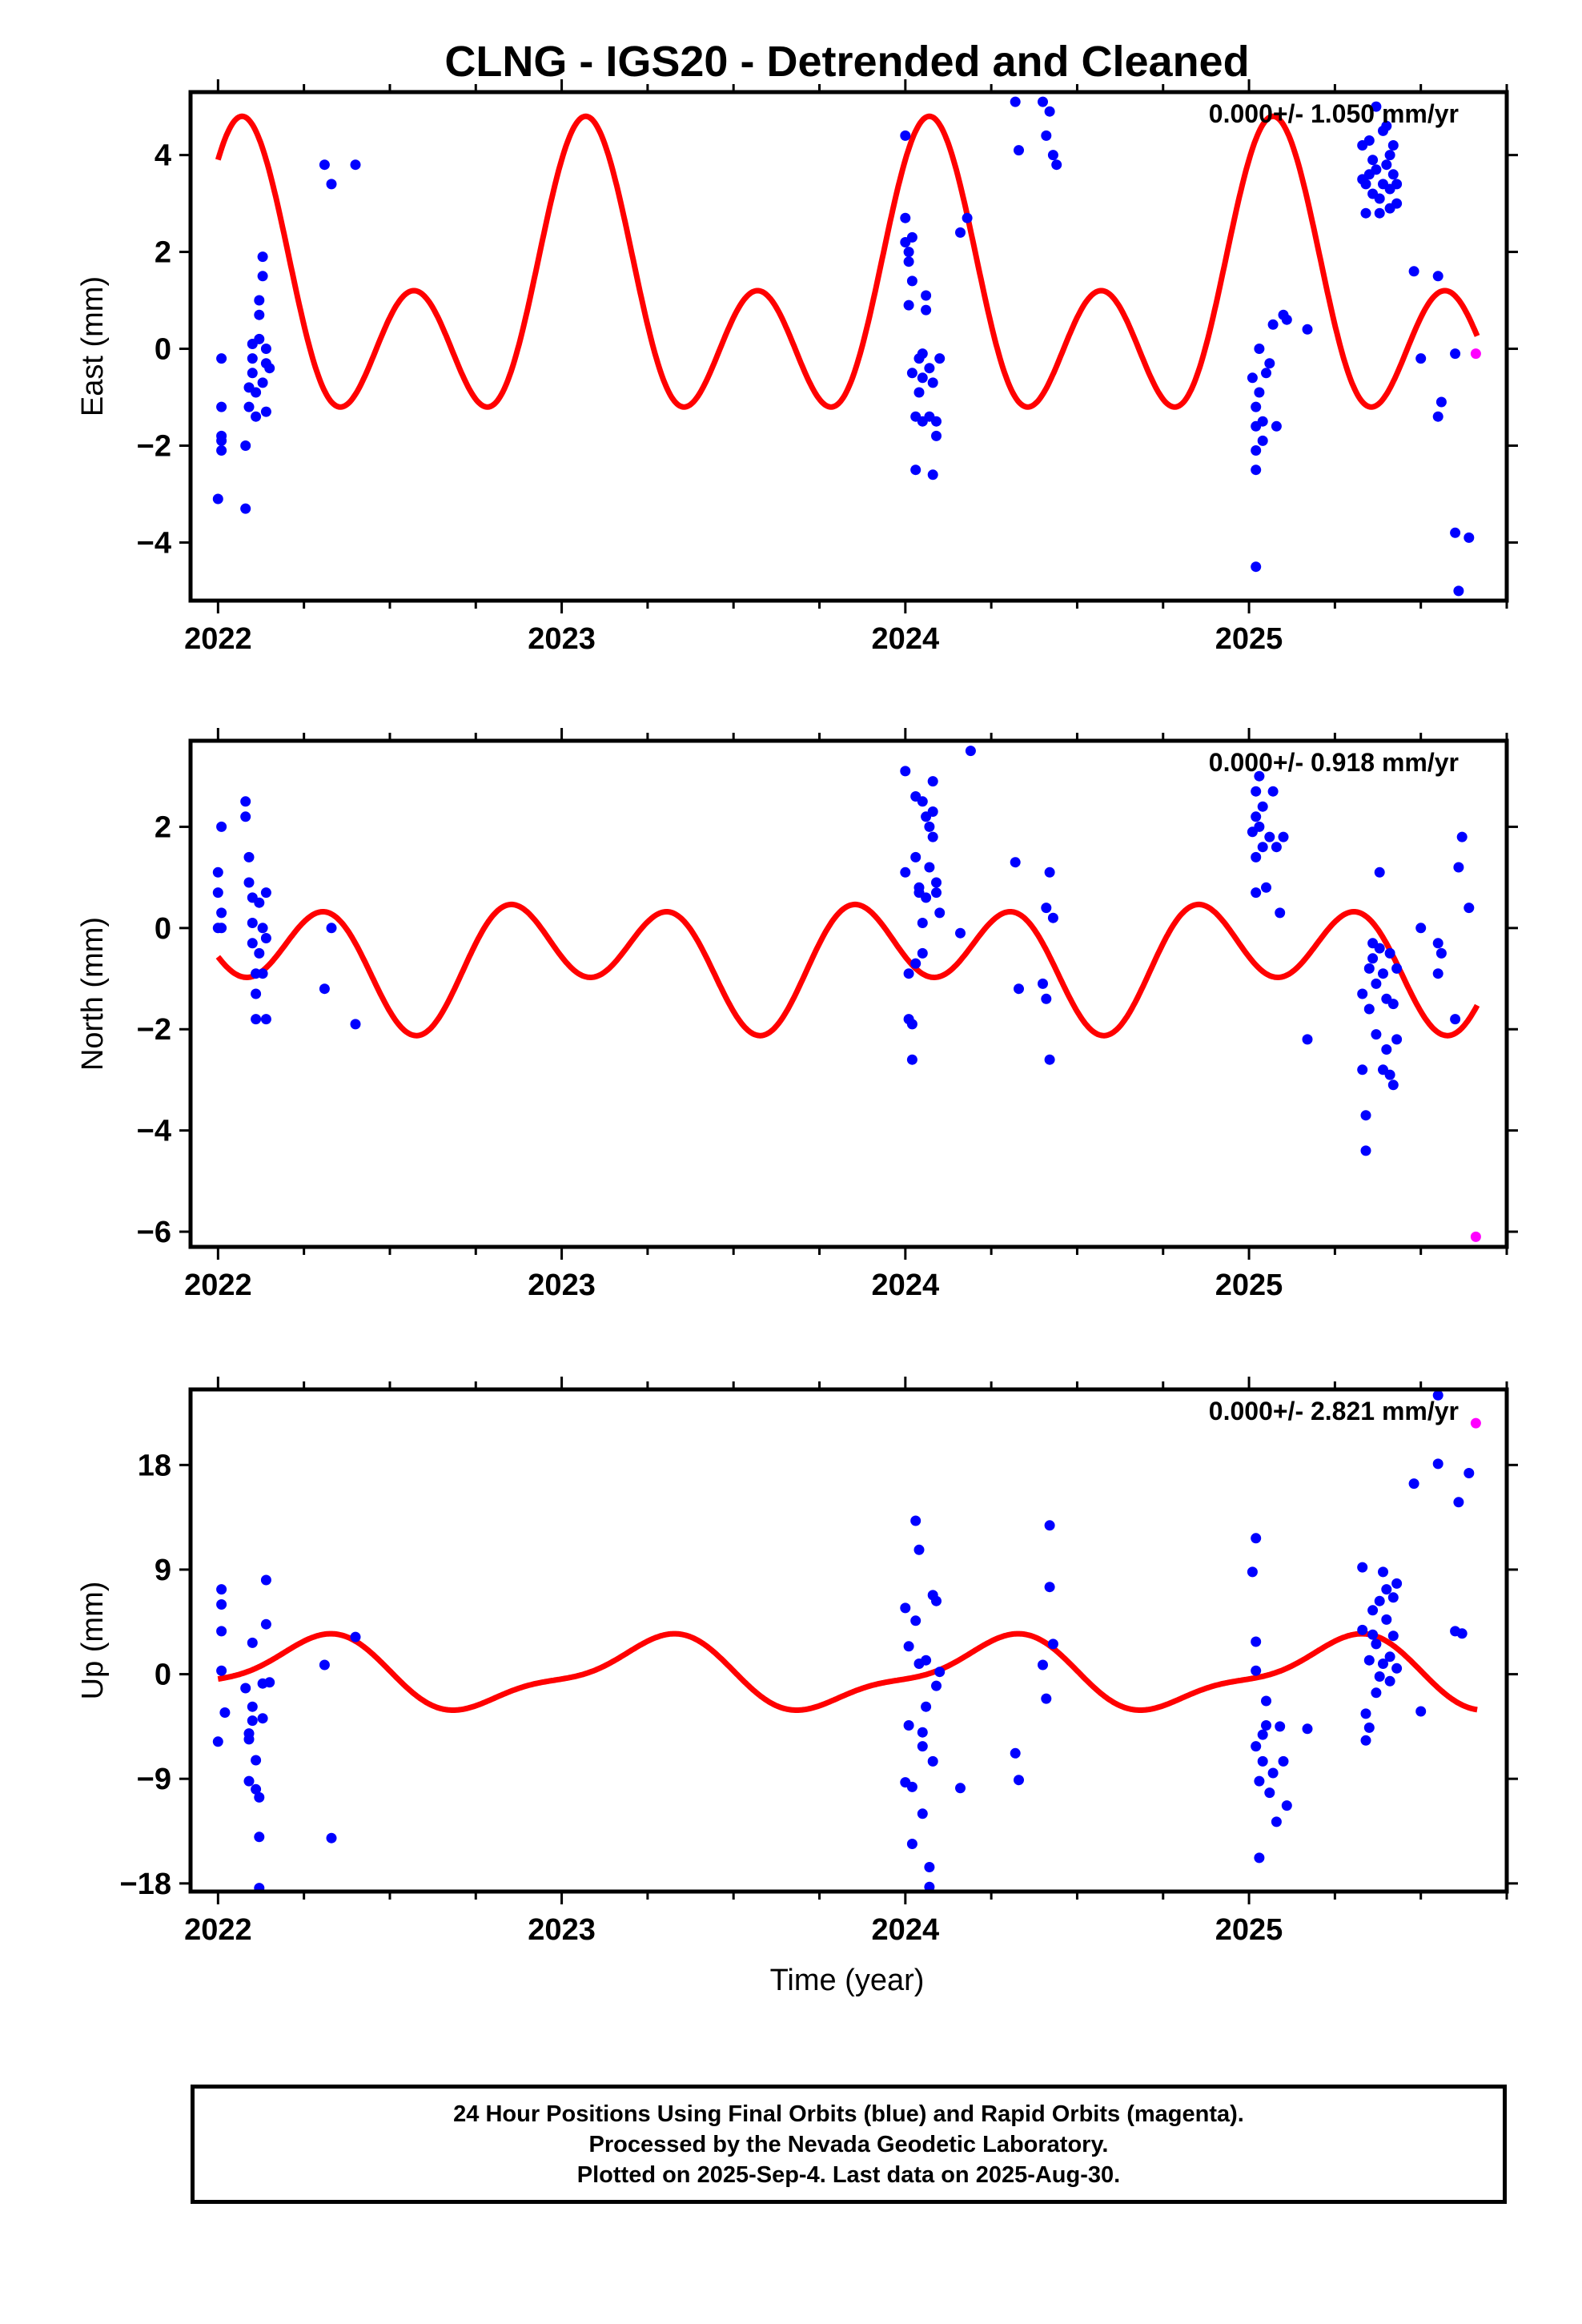 The height and width of the screenshot is (2324, 1582). Describe the element at coordinates (163, 156) in the screenshot. I see `y-tick-label: 4` at that location.